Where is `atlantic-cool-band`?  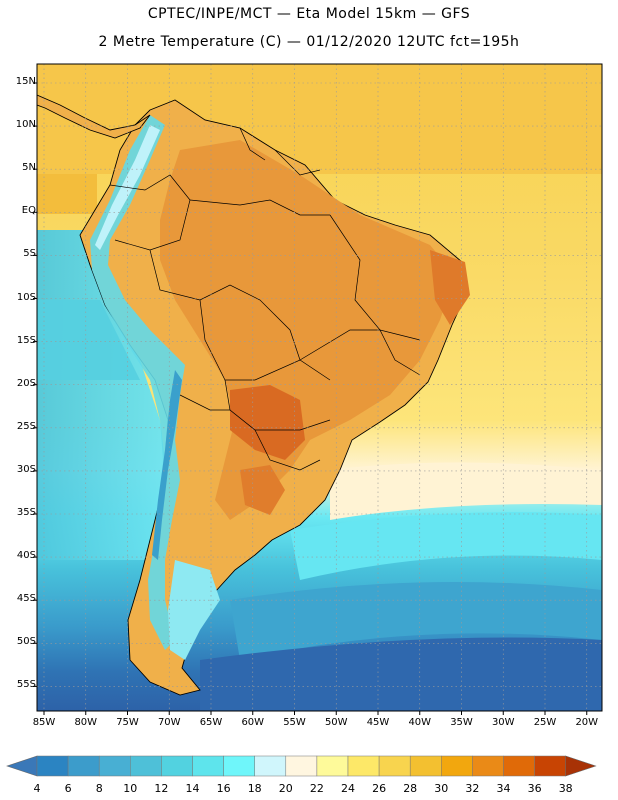 atlantic-cool-band is located at coordinates (446, 546).